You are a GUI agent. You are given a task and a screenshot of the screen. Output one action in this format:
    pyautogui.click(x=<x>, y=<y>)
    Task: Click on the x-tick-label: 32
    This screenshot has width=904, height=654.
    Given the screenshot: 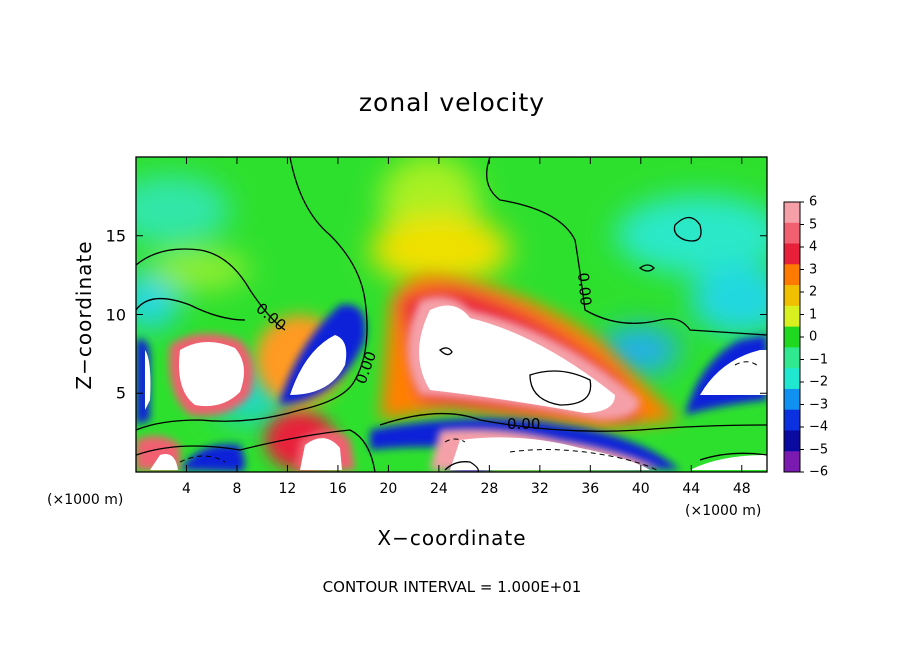 What is the action you would take?
    pyautogui.click(x=539, y=489)
    